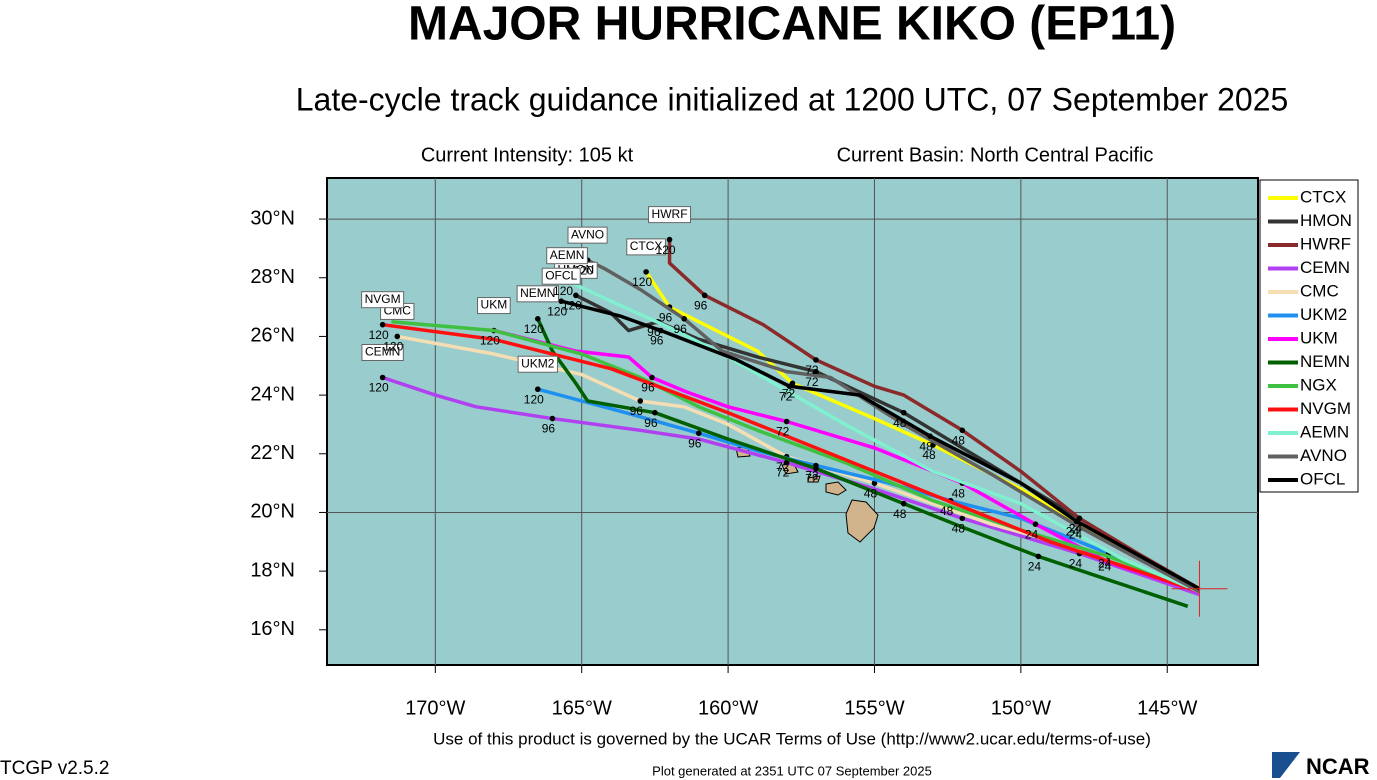 Image resolution: width=1377 pixels, height=780 pixels. Describe the element at coordinates (1326, 220) in the screenshot. I see `legend-label: HMON` at that location.